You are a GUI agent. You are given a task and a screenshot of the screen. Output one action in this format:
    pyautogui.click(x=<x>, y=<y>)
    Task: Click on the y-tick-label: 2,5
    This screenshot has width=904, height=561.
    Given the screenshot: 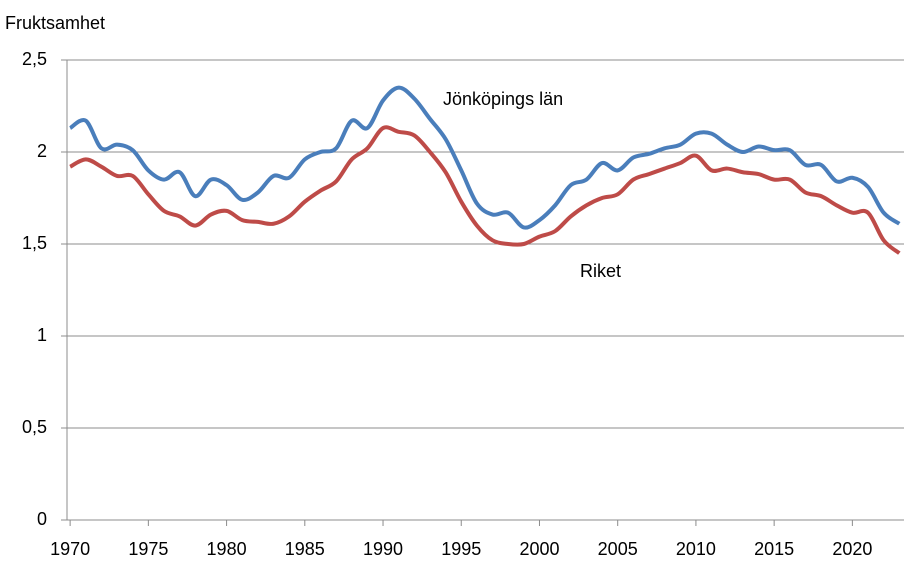 What is the action you would take?
    pyautogui.click(x=34, y=59)
    